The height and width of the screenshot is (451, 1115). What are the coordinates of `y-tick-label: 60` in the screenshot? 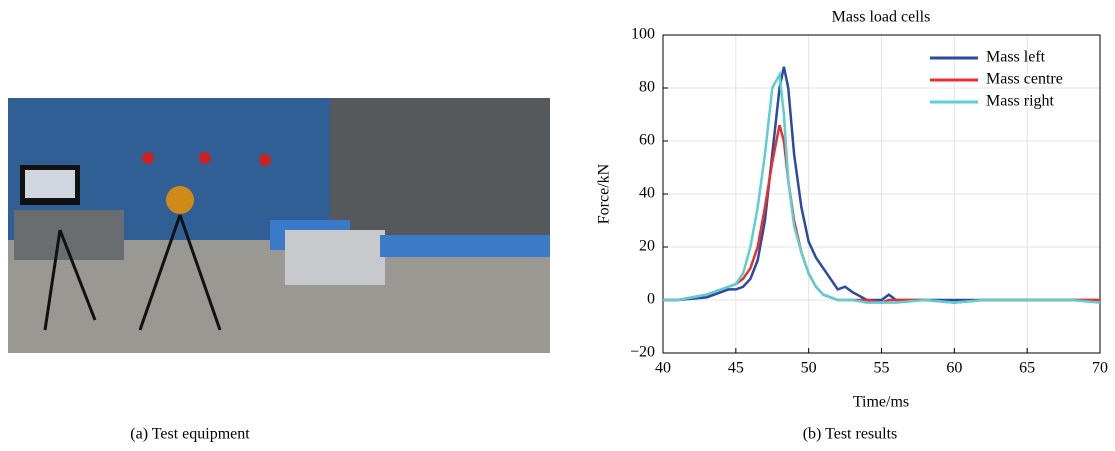 It's located at (647, 140).